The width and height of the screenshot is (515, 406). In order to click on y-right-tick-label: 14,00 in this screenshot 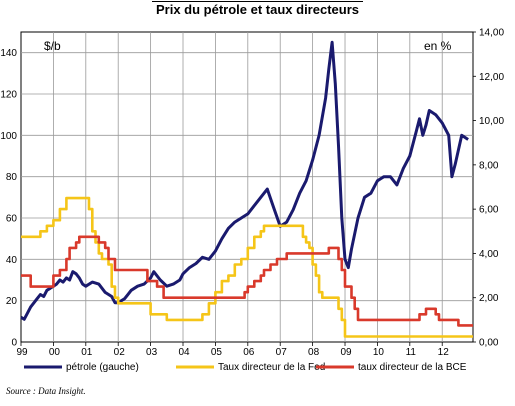, I will do `click(491, 33)`.